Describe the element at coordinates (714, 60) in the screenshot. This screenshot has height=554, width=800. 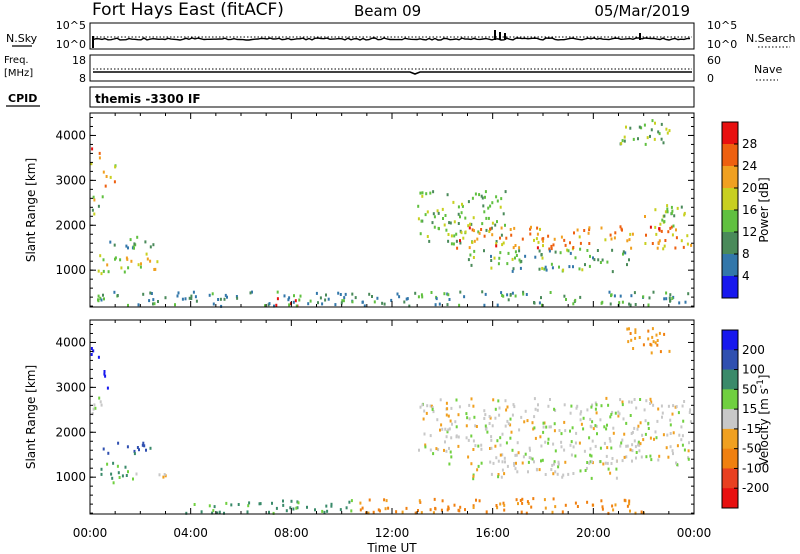
I see `freq-right-tick-top: 60` at that location.